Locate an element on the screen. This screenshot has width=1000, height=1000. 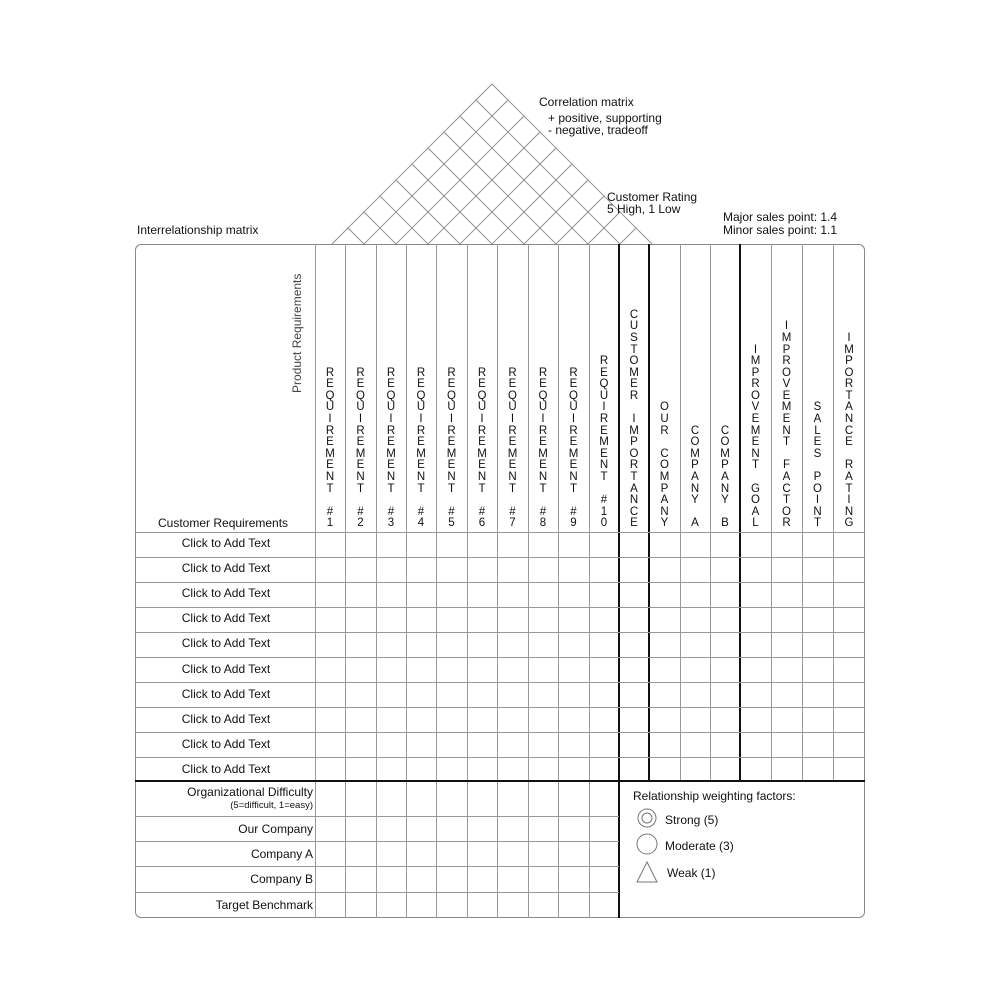
our-company-row-label: Our Company is located at coordinates (275, 829).